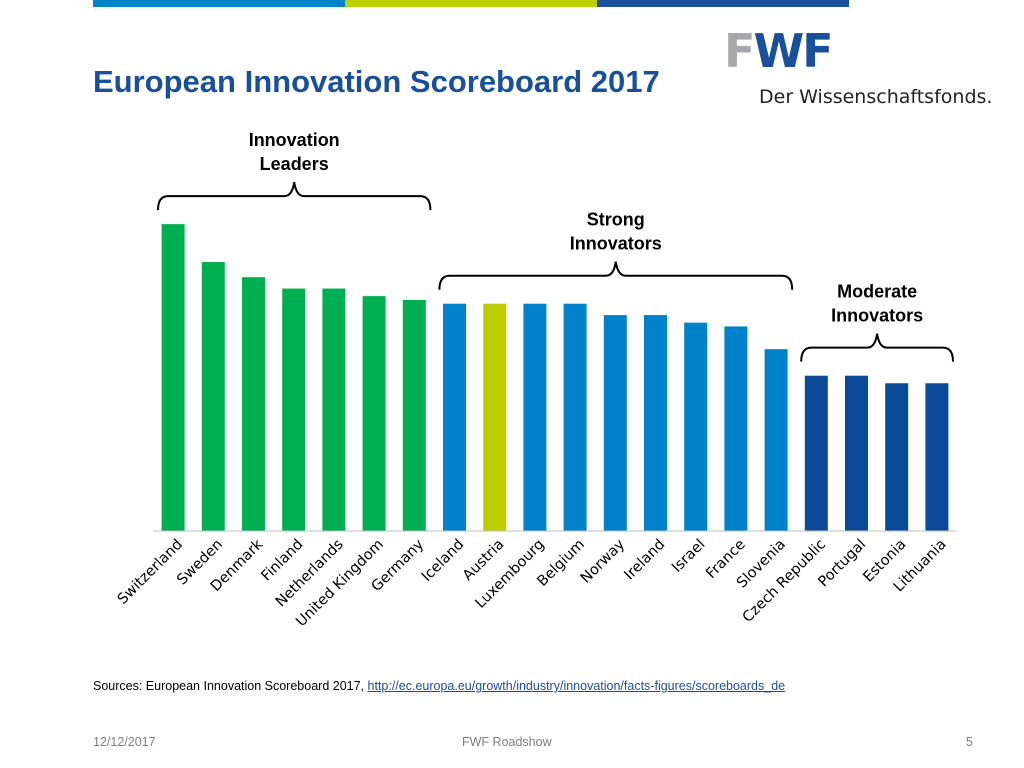 The image size is (1024, 768). Describe the element at coordinates (969, 742) in the screenshot. I see `page-number: 5` at that location.